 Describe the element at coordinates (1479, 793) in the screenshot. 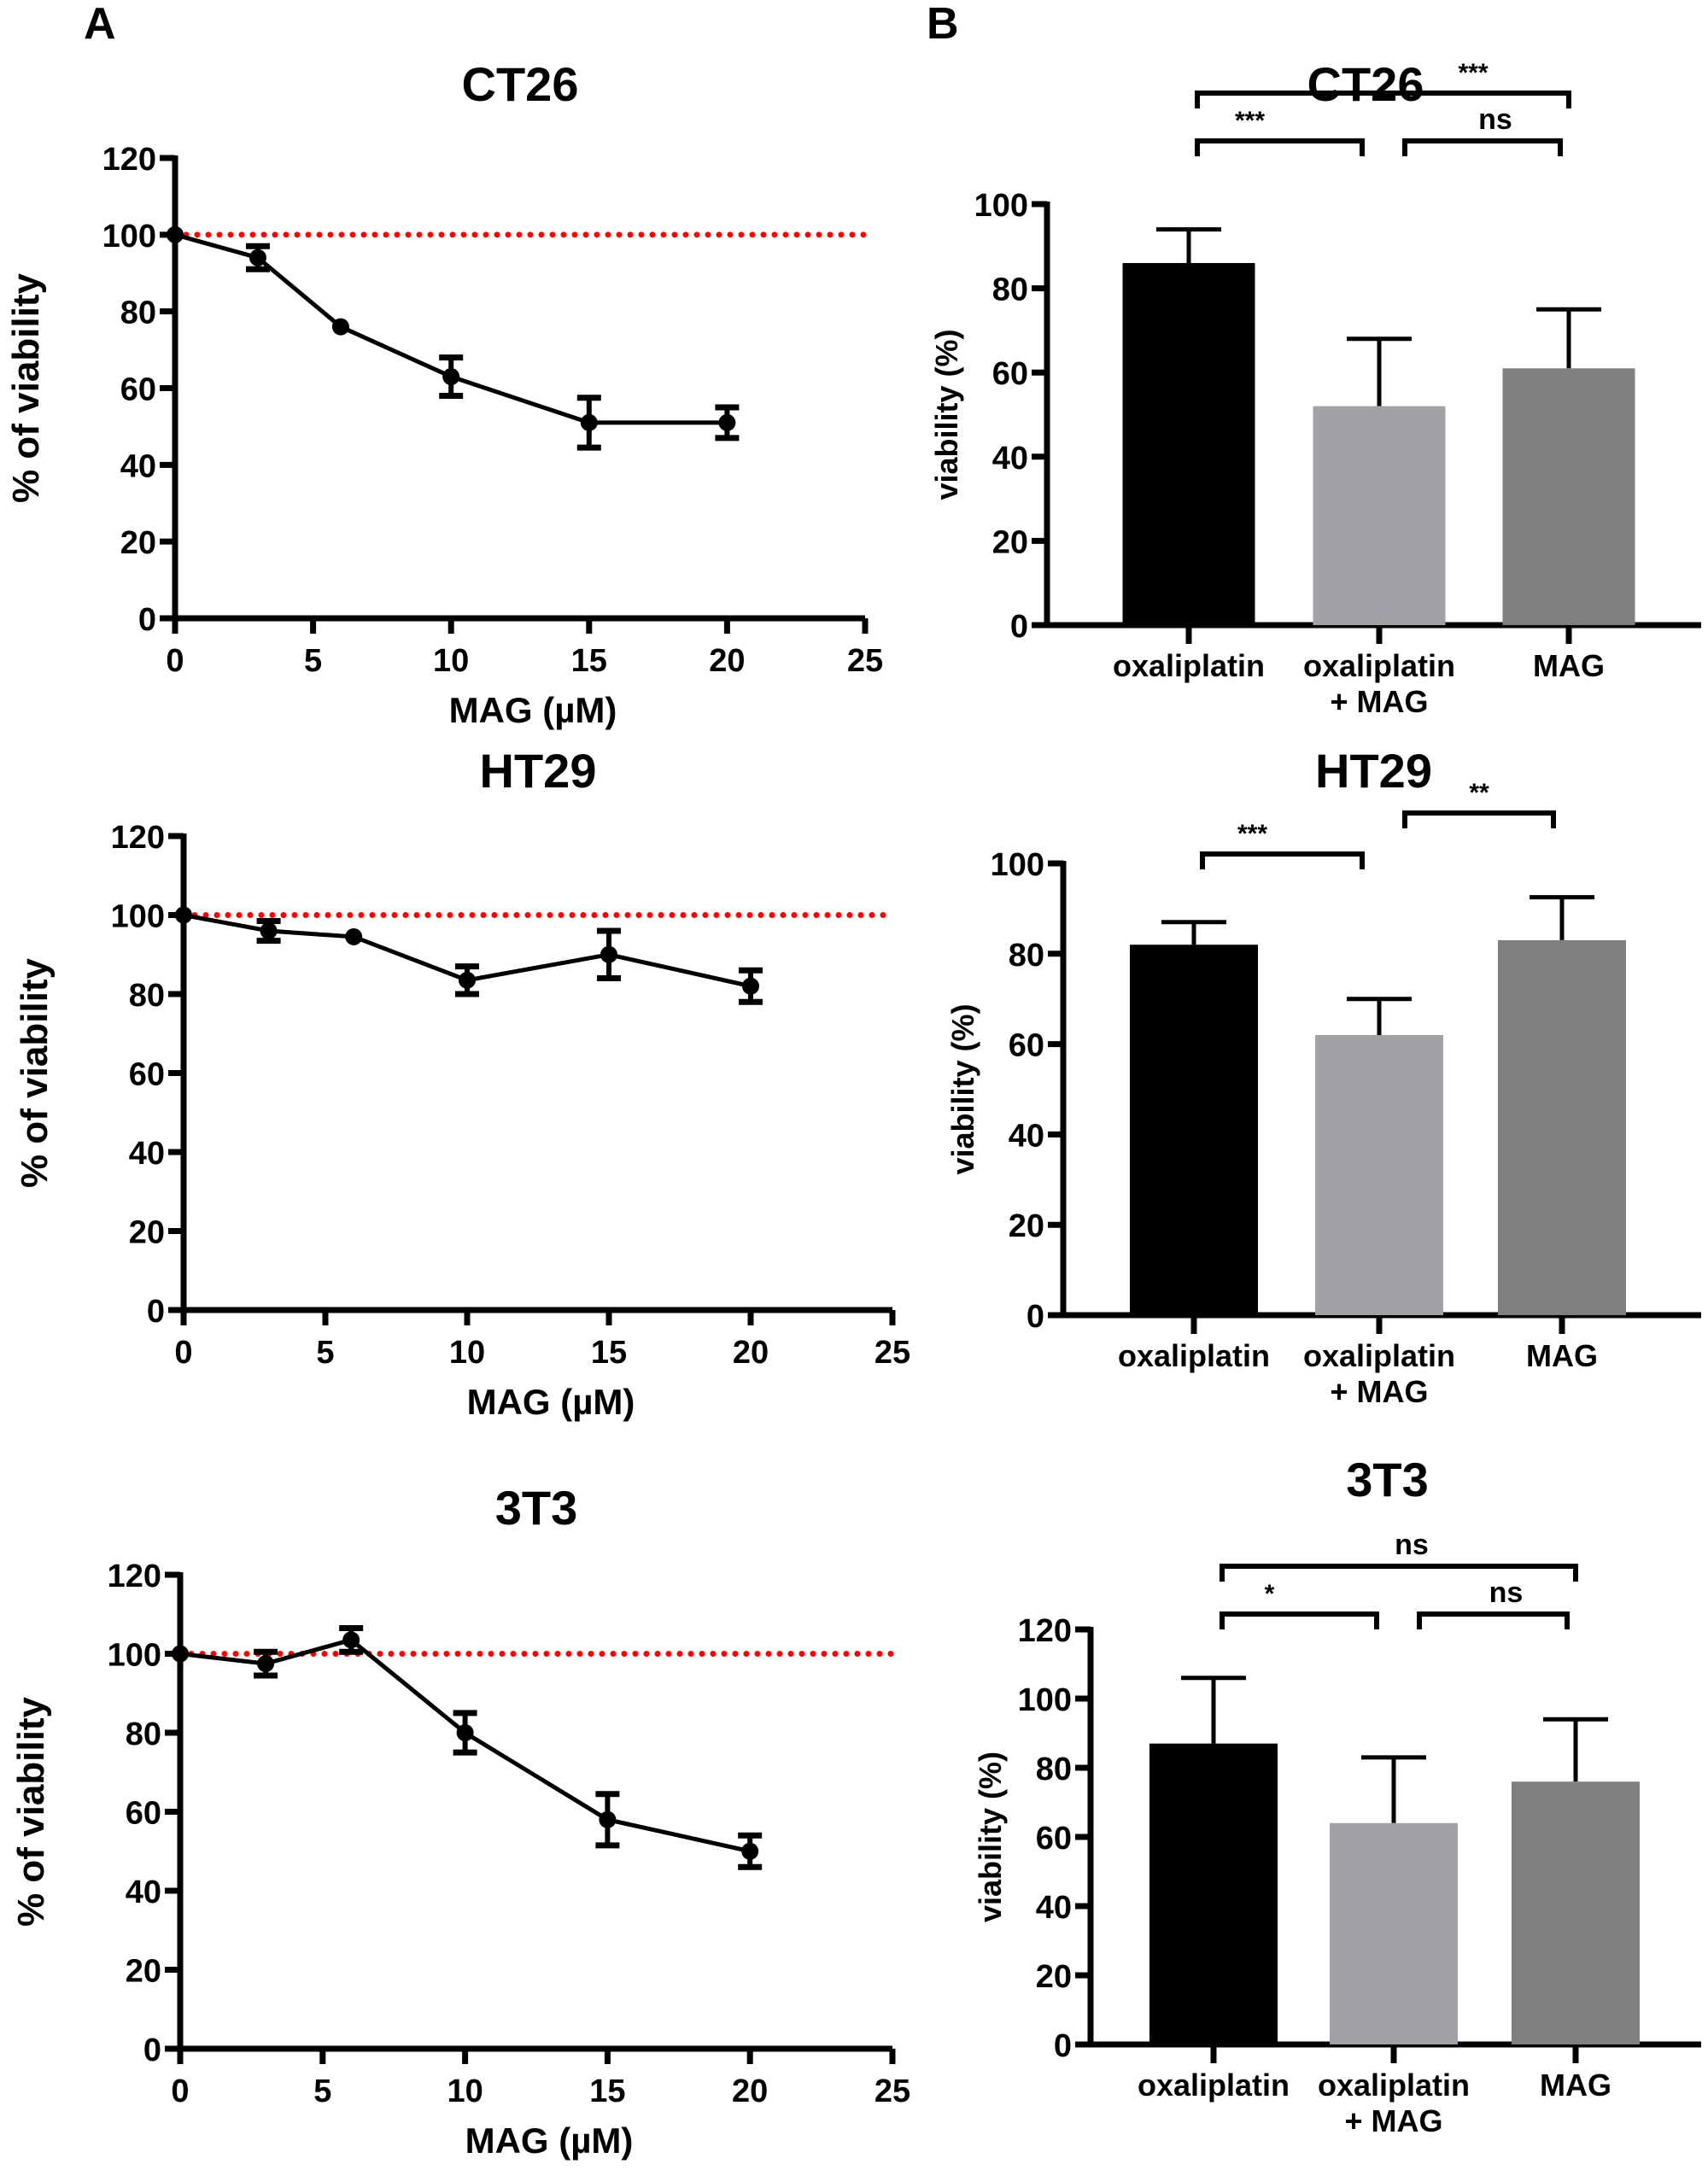

I see `significance-label: **` at that location.